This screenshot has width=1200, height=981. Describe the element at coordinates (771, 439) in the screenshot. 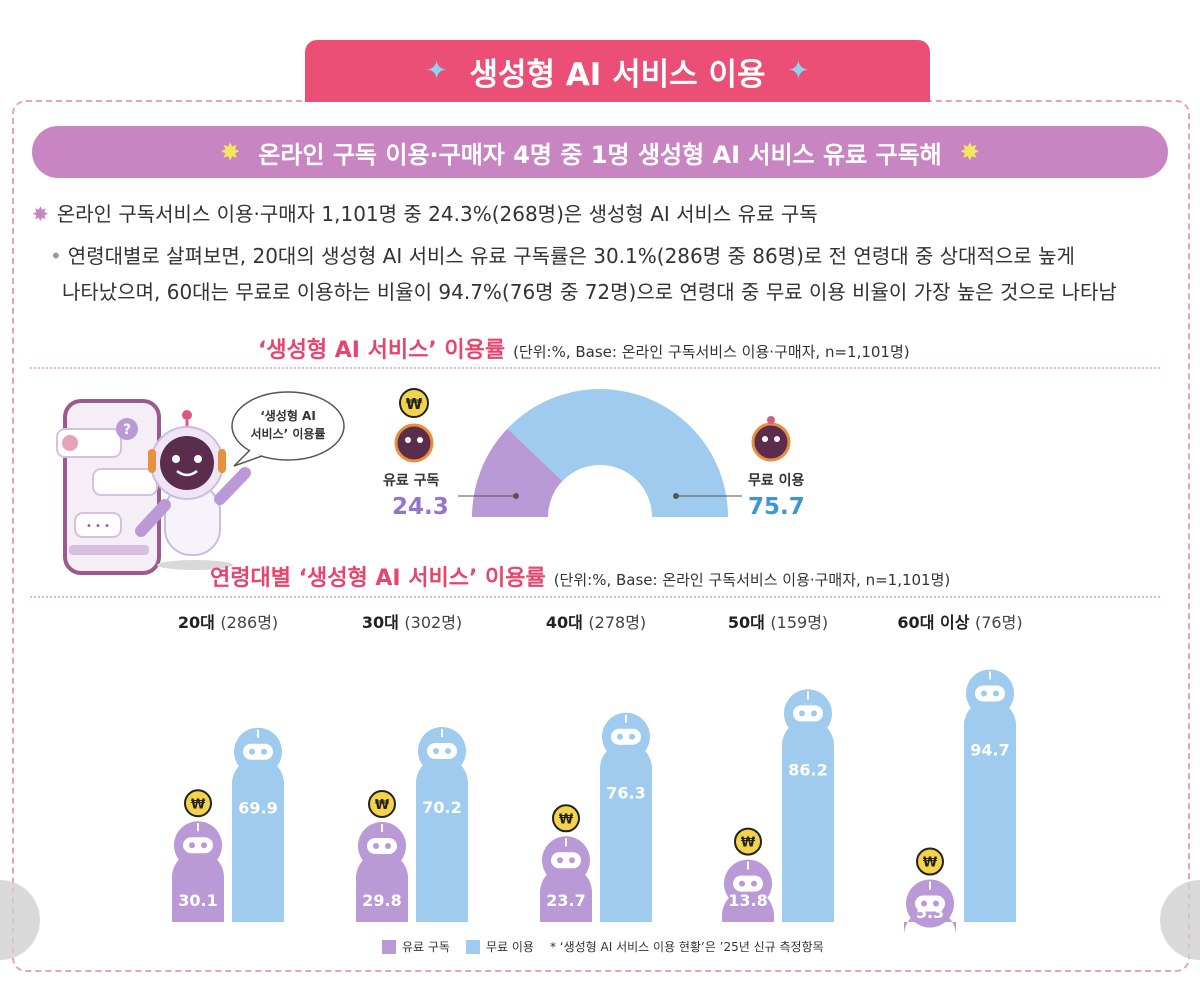

I see `free-robot-icon` at that location.